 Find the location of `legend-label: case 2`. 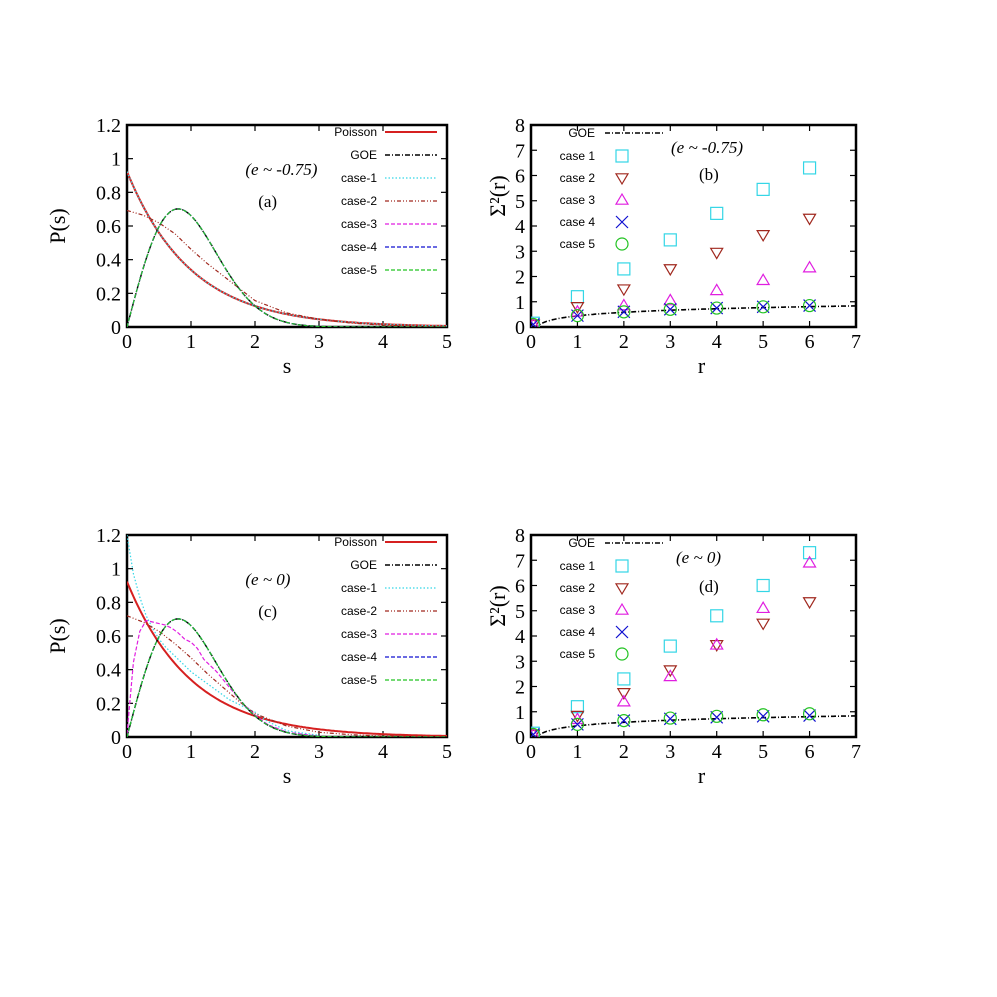

legend-label: case 2 is located at coordinates (578, 178).